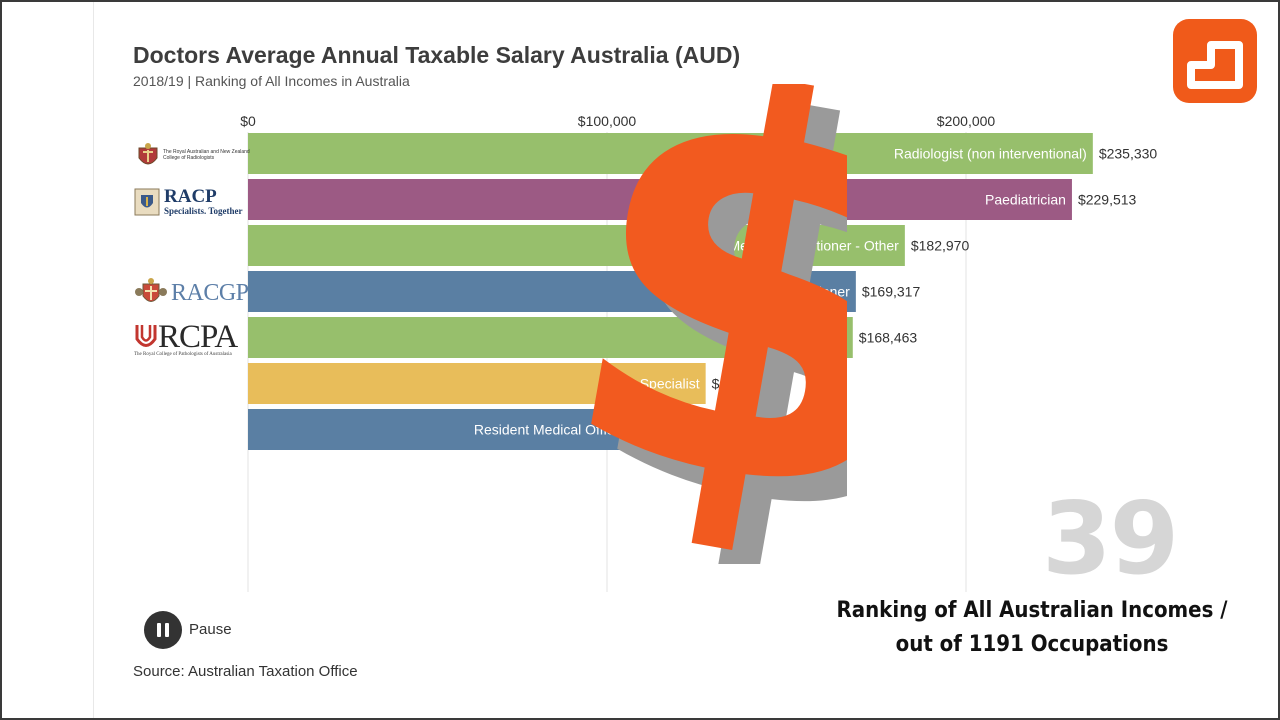 The width and height of the screenshot is (1280, 720). What do you see at coordinates (210, 629) in the screenshot?
I see `pause-label: Pause` at bounding box center [210, 629].